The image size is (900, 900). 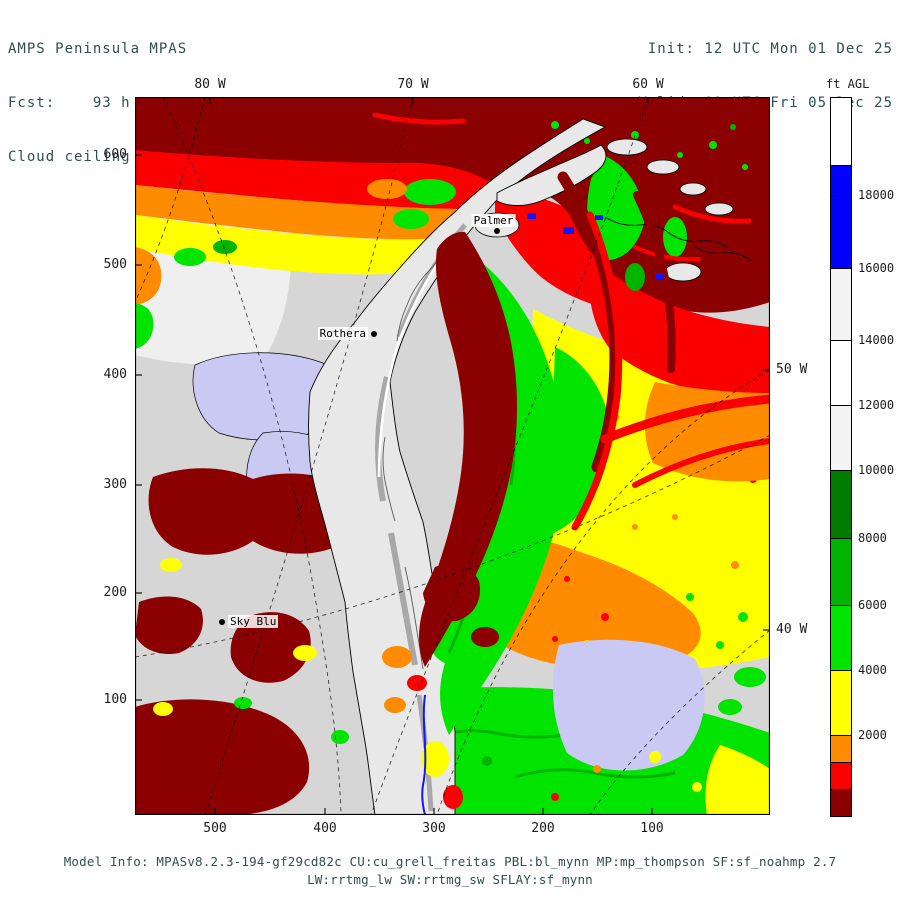 I want to click on colorbar-title: ft AGL, so click(x=848, y=84).